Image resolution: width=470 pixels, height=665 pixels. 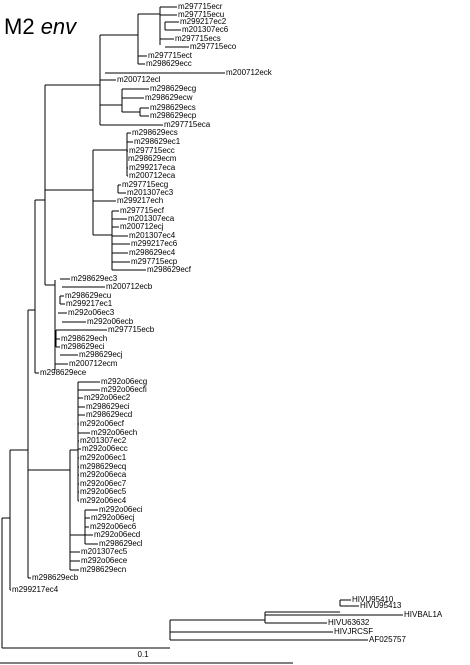 What do you see at coordinates (145, 184) in the screenshot?
I see `leaf-label: m297715ecg` at bounding box center [145, 184].